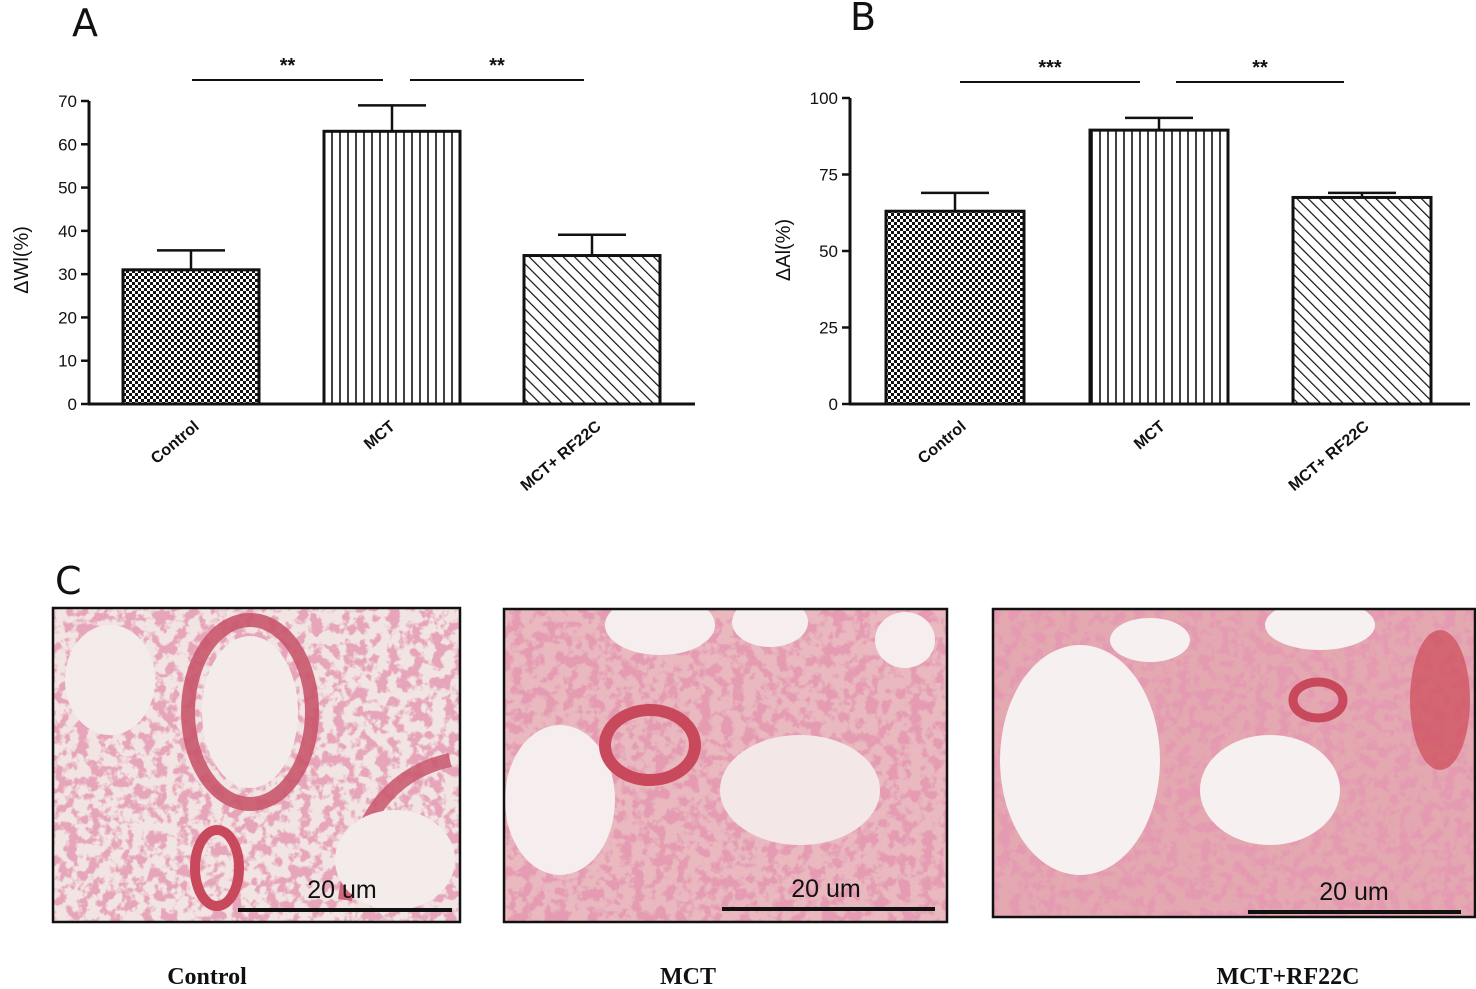 The width and height of the screenshot is (1476, 989). What do you see at coordinates (725, 765) in the screenshot?
I see `micrograph-mct: 20 um` at bounding box center [725, 765].